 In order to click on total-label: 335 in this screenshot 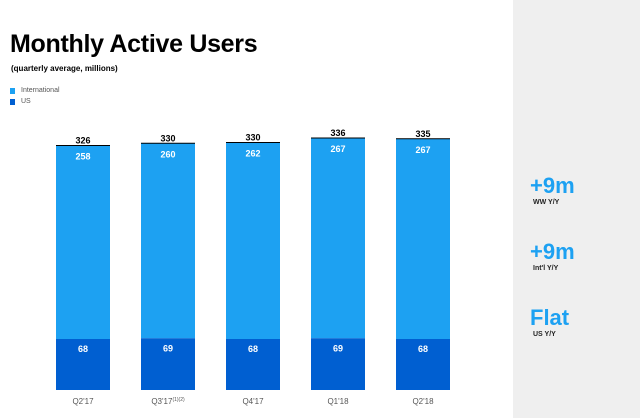, I will do `click(422, 134)`.